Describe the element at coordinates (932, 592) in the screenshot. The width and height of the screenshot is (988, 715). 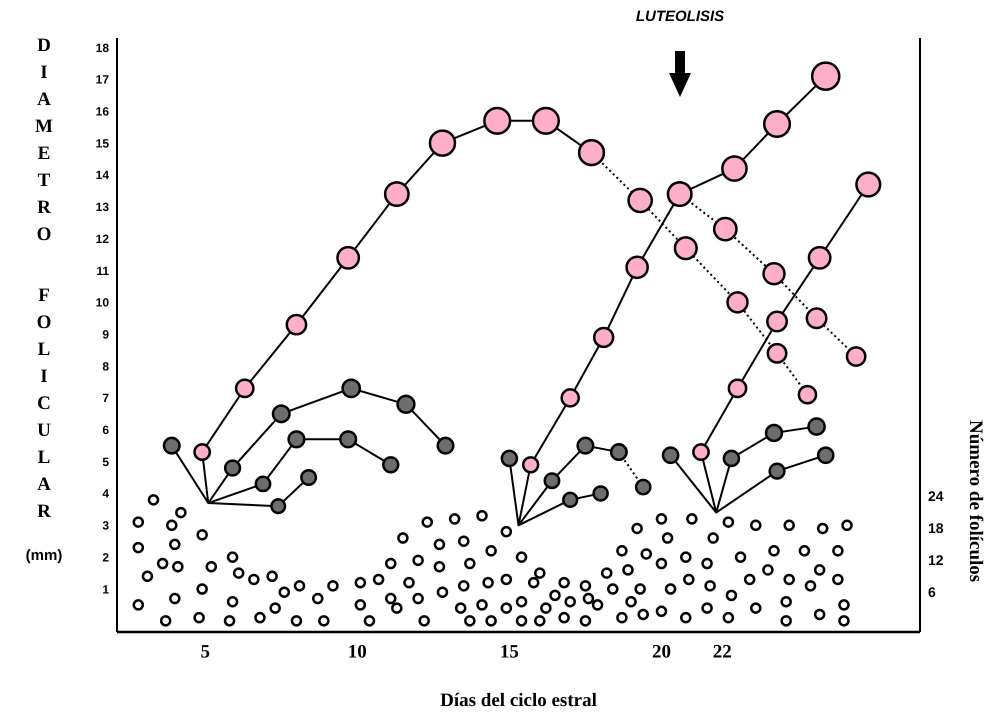
I see `y2-tick-label: 6` at that location.